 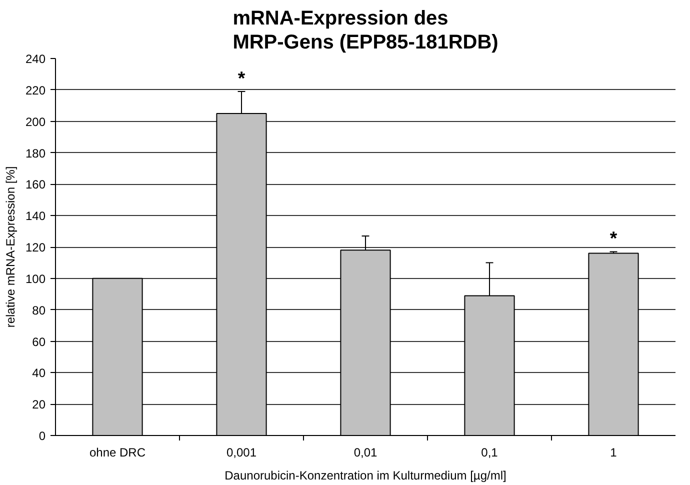 I want to click on x-tick-label: 1, so click(x=614, y=453).